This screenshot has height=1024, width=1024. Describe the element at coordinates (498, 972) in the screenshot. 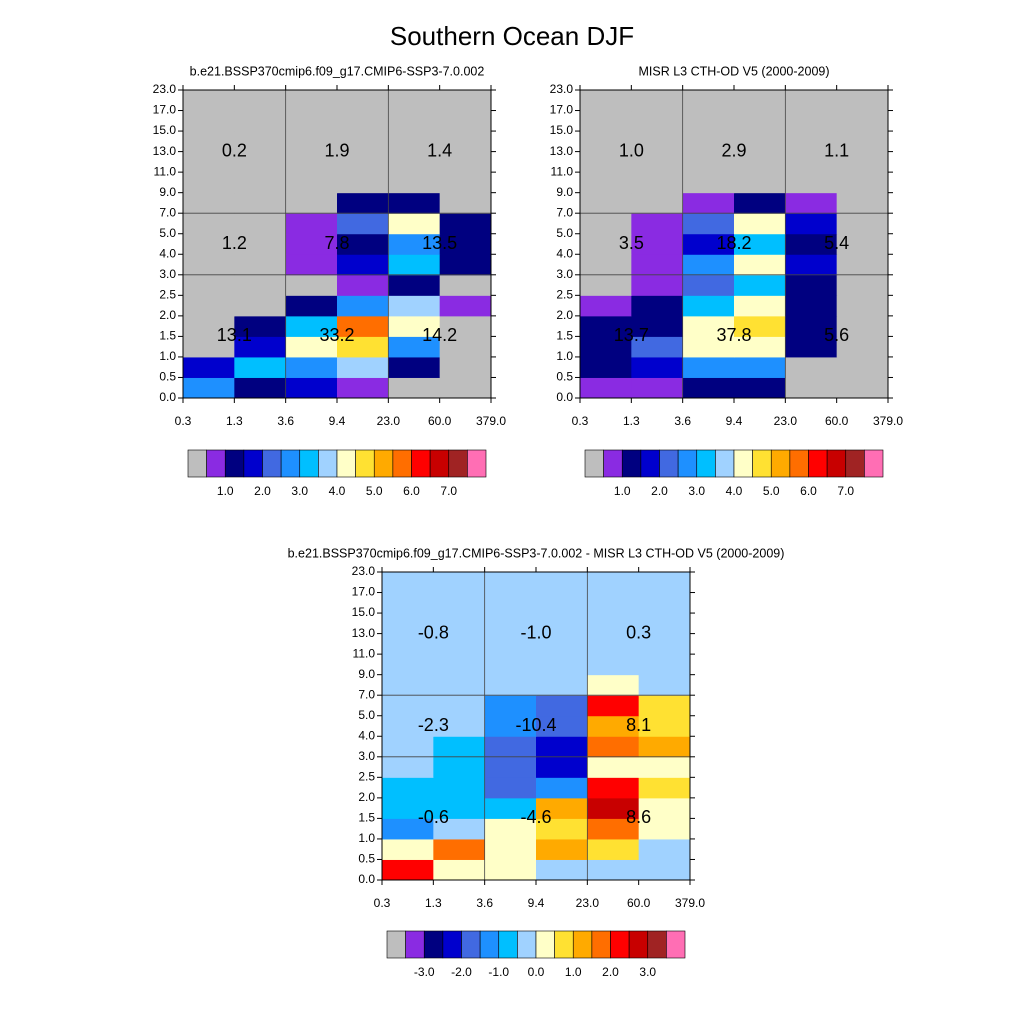

I see `colorbar-label: -1.0` at that location.